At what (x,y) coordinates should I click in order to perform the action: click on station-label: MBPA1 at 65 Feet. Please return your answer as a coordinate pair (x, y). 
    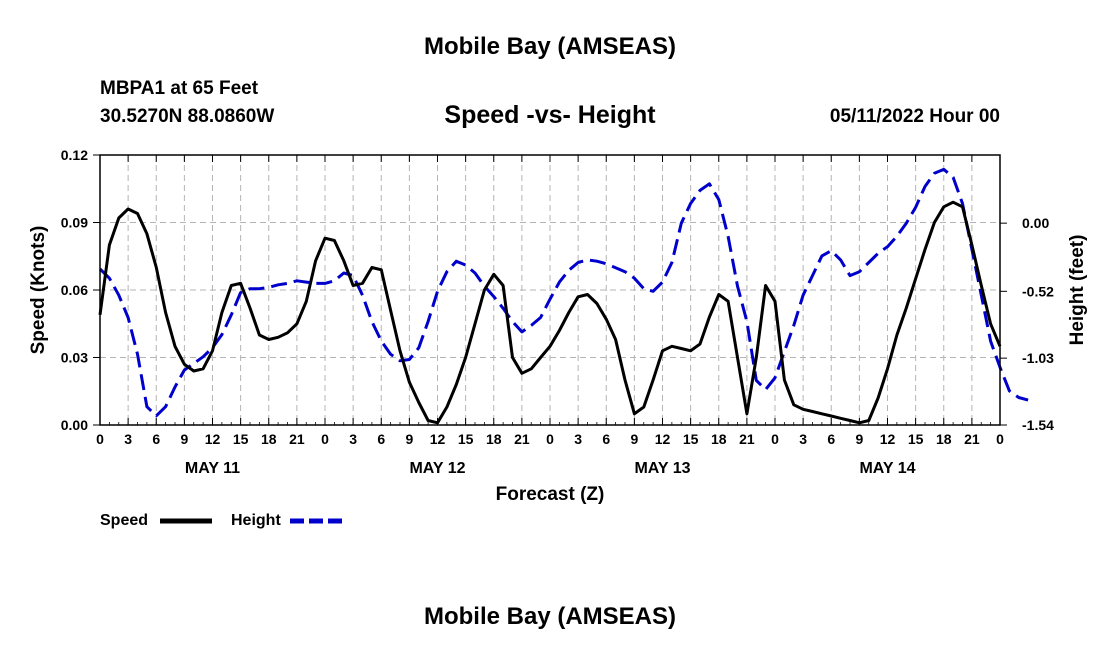
    Looking at the image, I should click on (179, 88).